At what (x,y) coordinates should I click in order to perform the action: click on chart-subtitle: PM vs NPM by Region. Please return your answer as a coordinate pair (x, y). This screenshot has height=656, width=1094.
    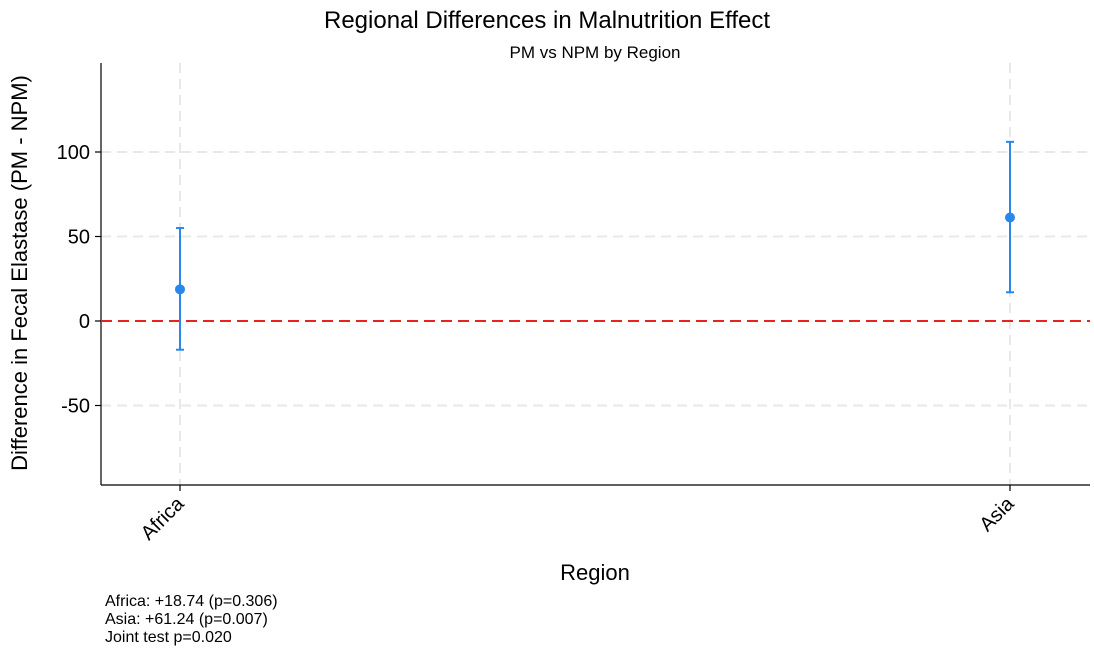
    Looking at the image, I should click on (595, 52).